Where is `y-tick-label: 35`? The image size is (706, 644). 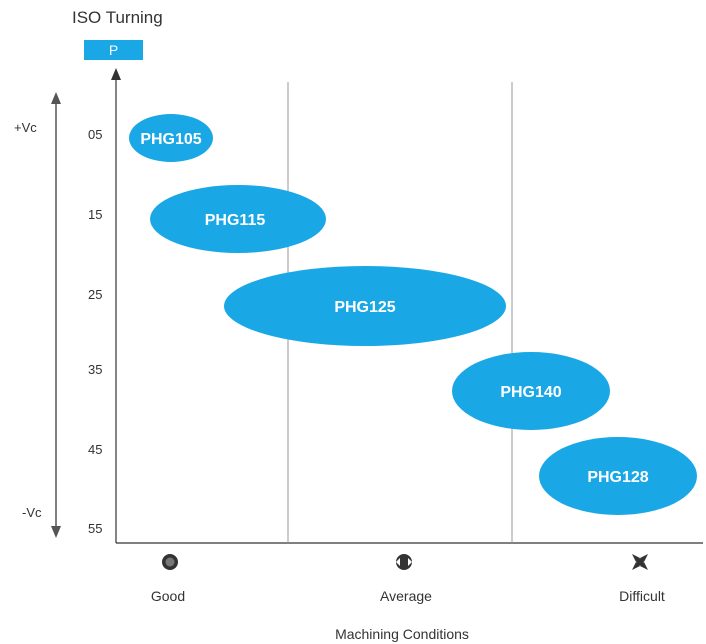
y-tick-label: 35 is located at coordinates (95, 369).